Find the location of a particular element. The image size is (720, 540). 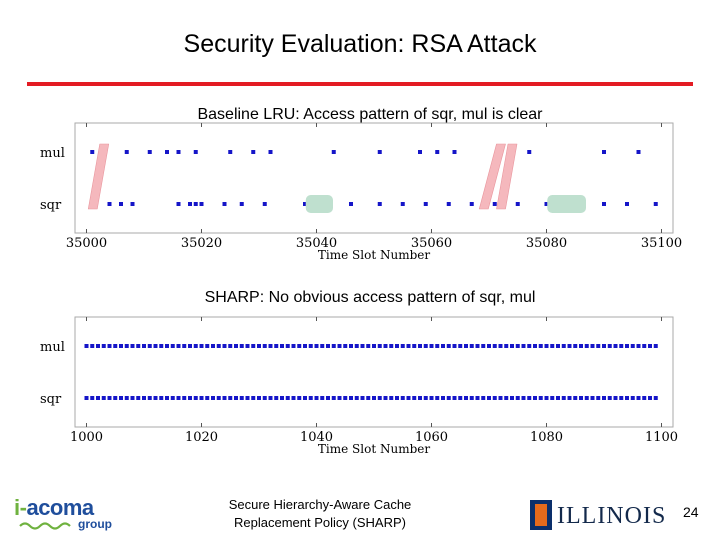

x-tick-label: 35020 is located at coordinates (201, 243).